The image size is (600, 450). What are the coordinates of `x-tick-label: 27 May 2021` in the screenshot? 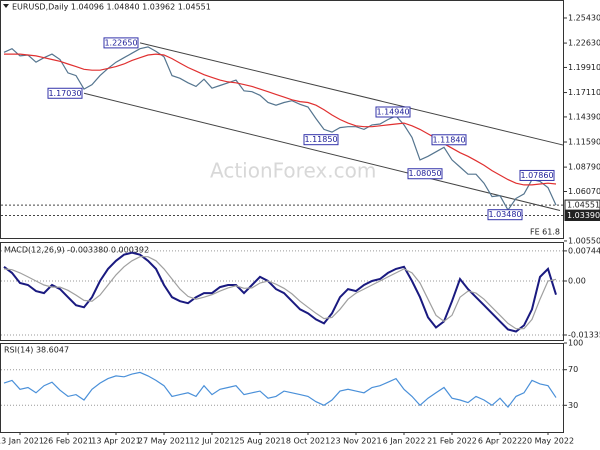 It's located at (164, 441).